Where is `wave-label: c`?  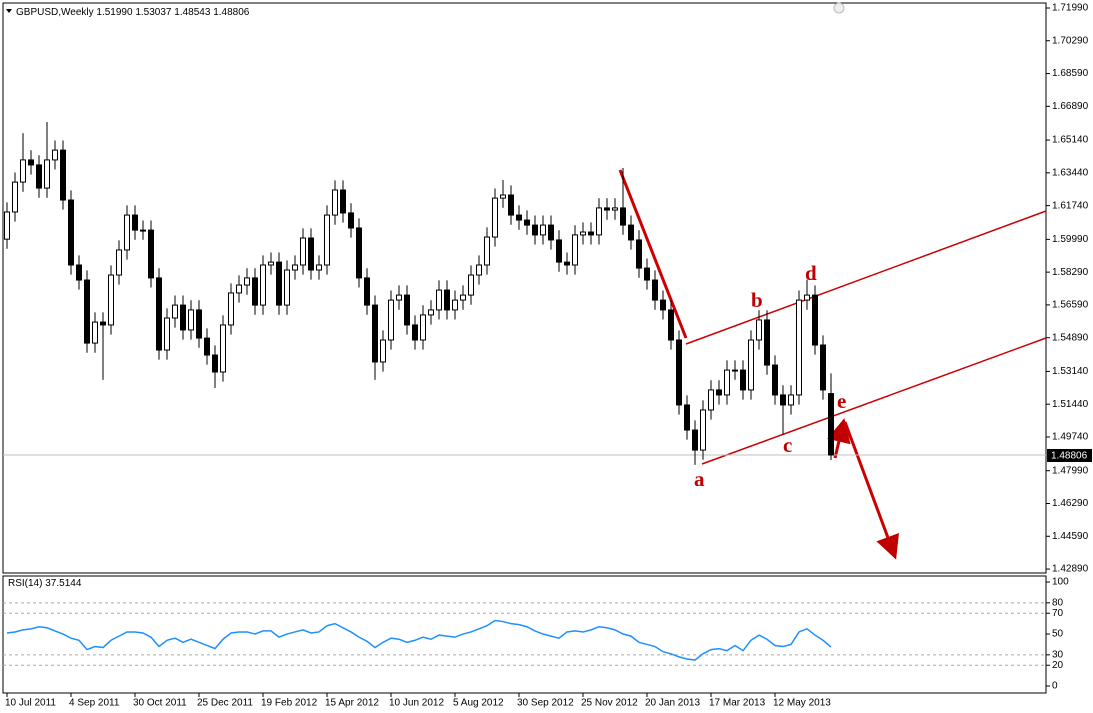 wave-label: c is located at coordinates (787, 445).